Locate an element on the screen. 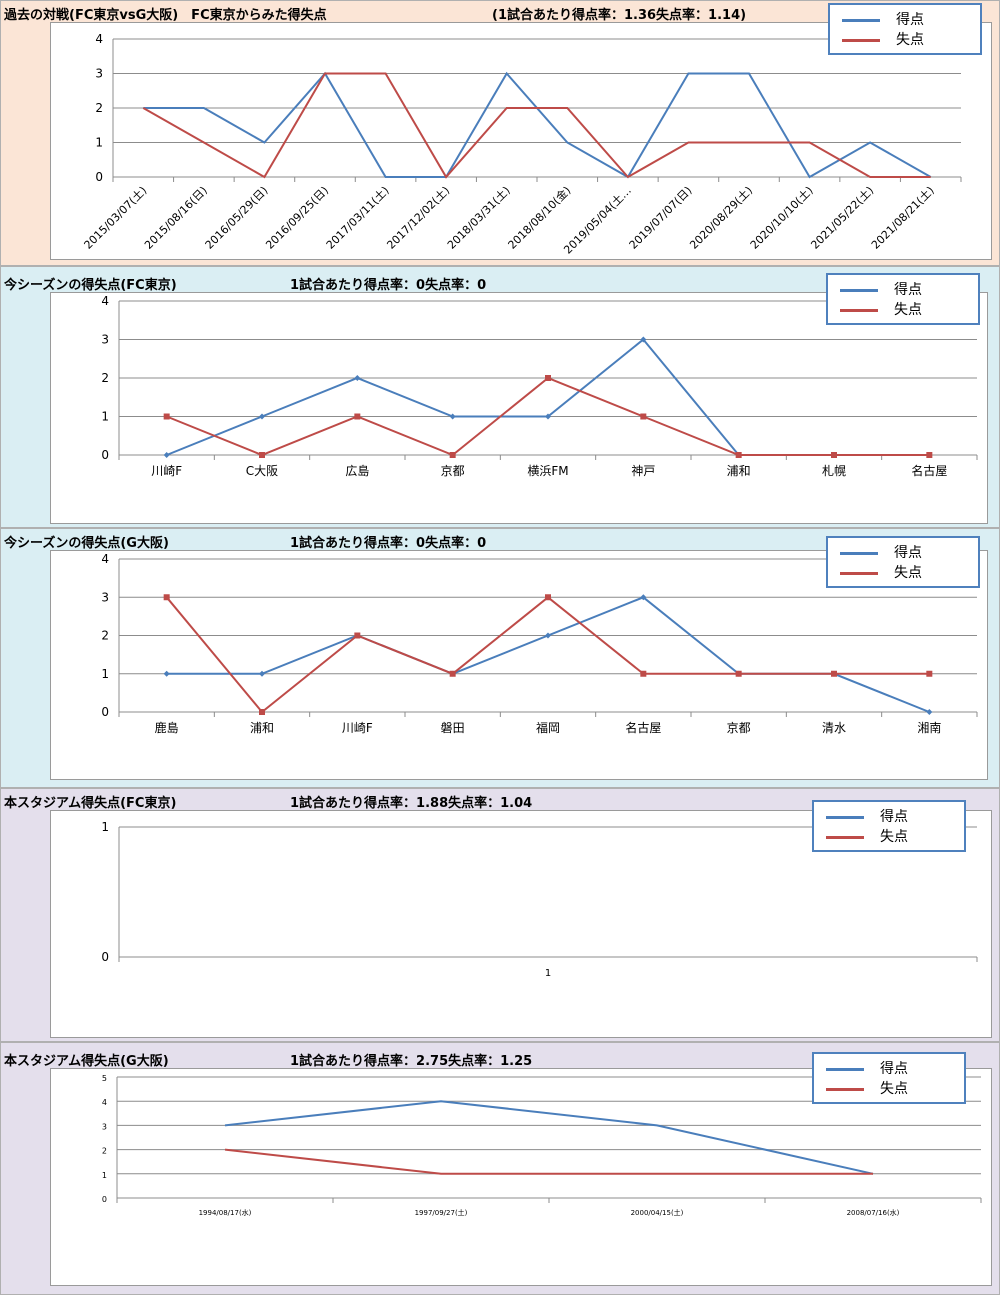  x-category-label: 1997/09/27(土) is located at coordinates (441, 1212).